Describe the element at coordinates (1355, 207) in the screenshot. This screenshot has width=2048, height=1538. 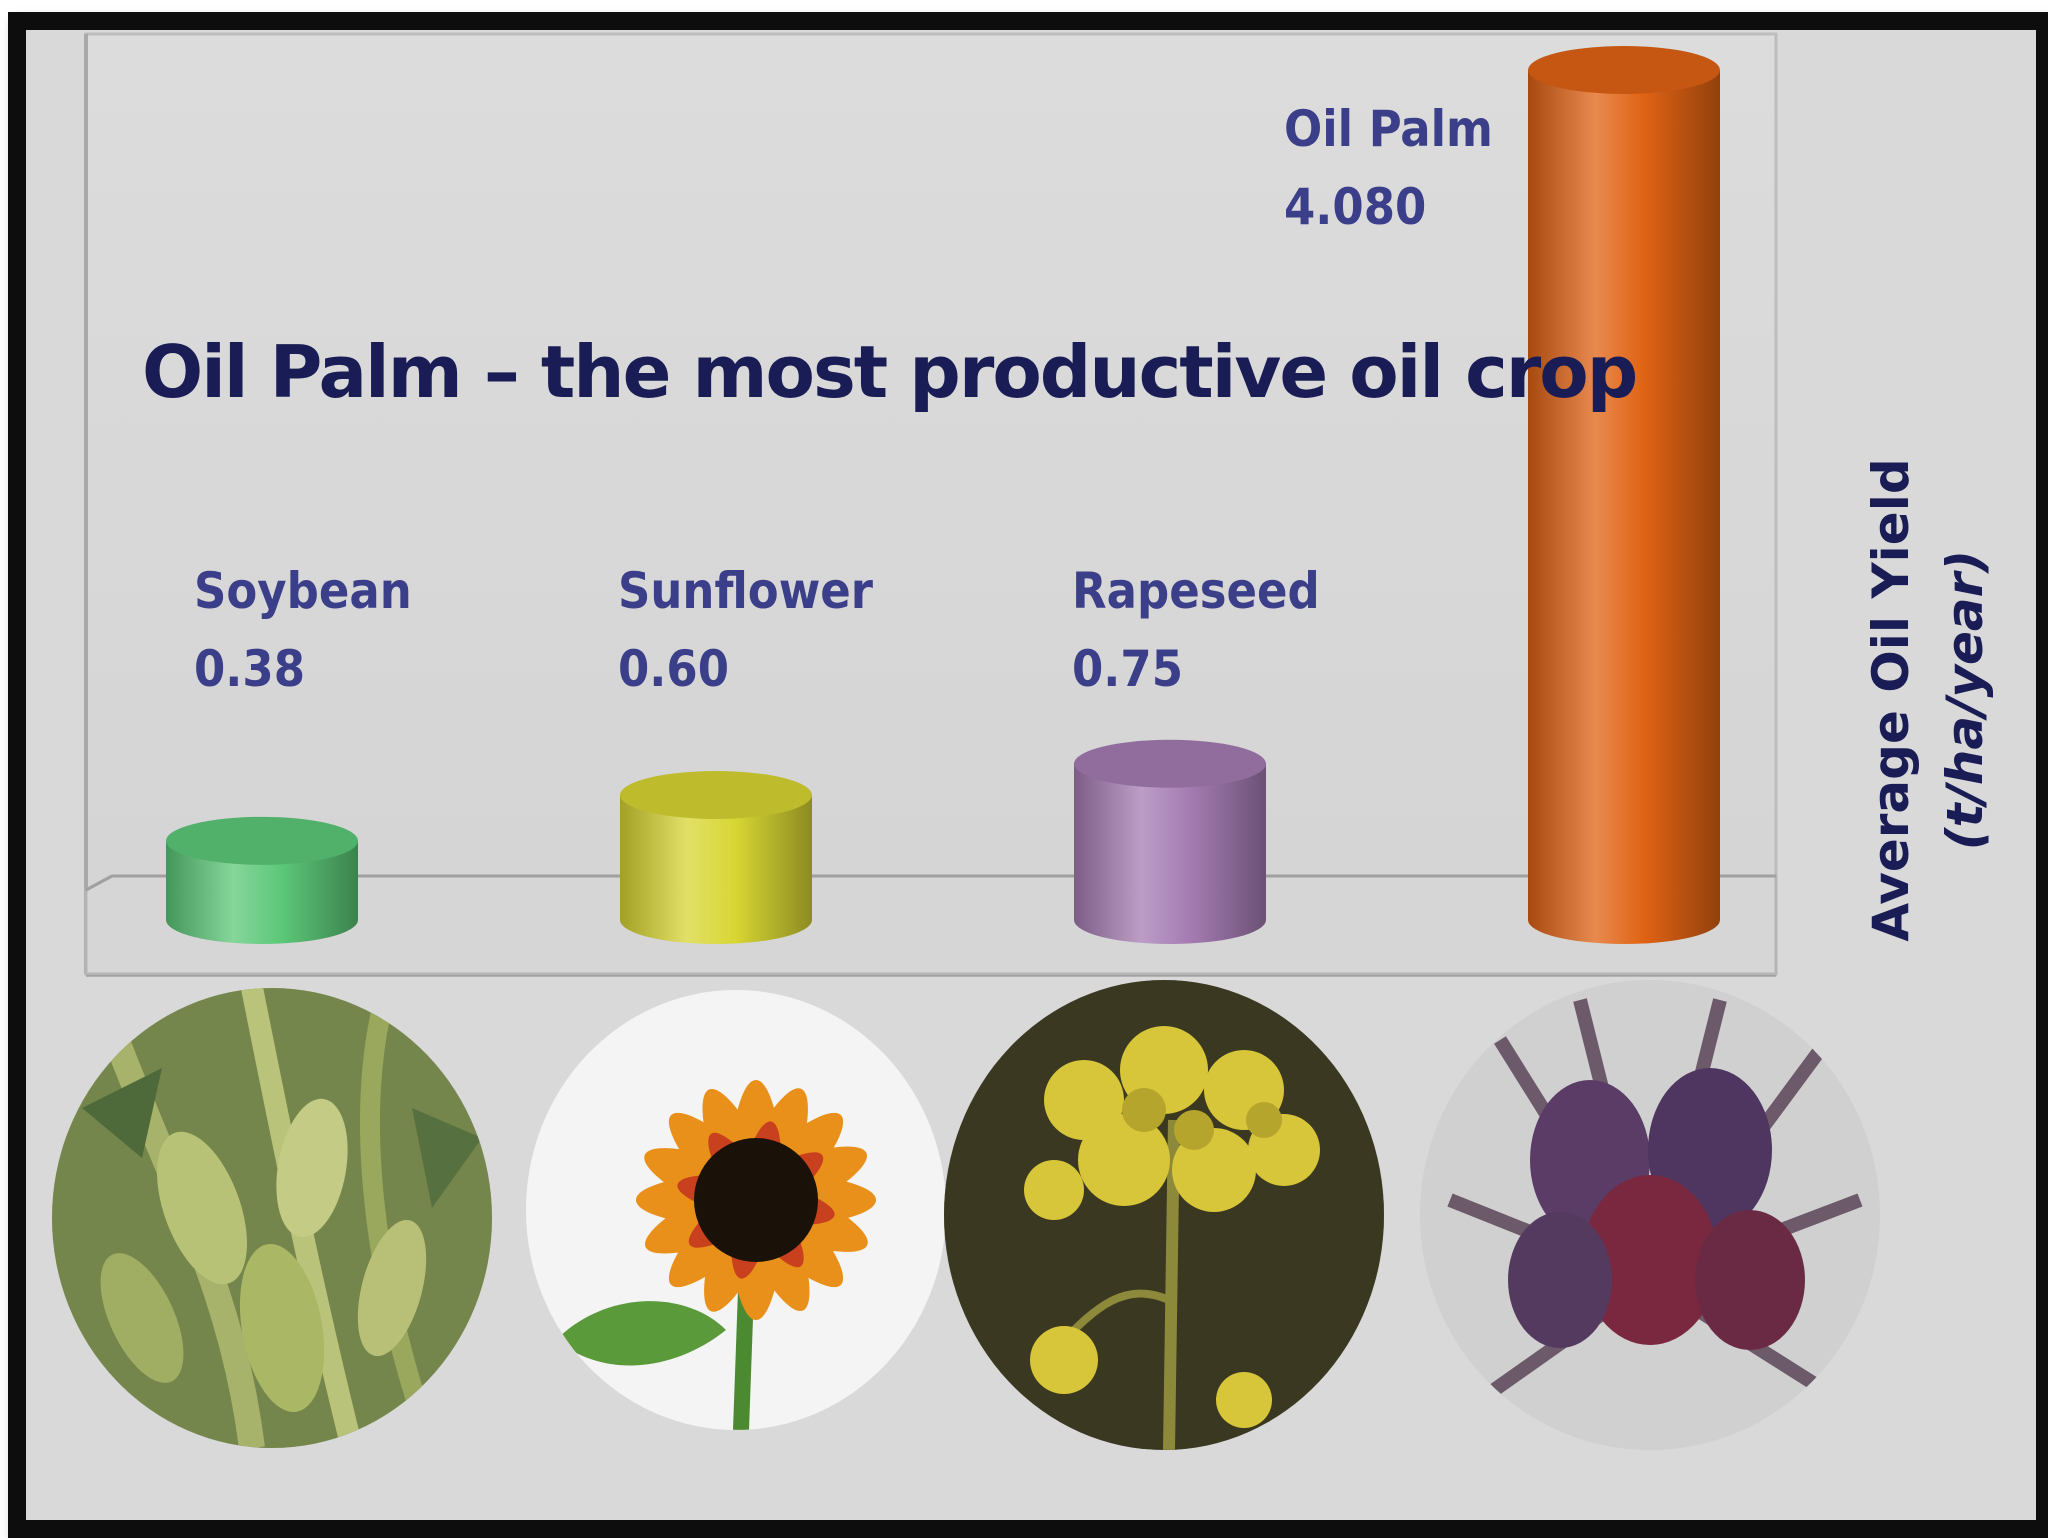
I see `value-label: 4.080` at that location.